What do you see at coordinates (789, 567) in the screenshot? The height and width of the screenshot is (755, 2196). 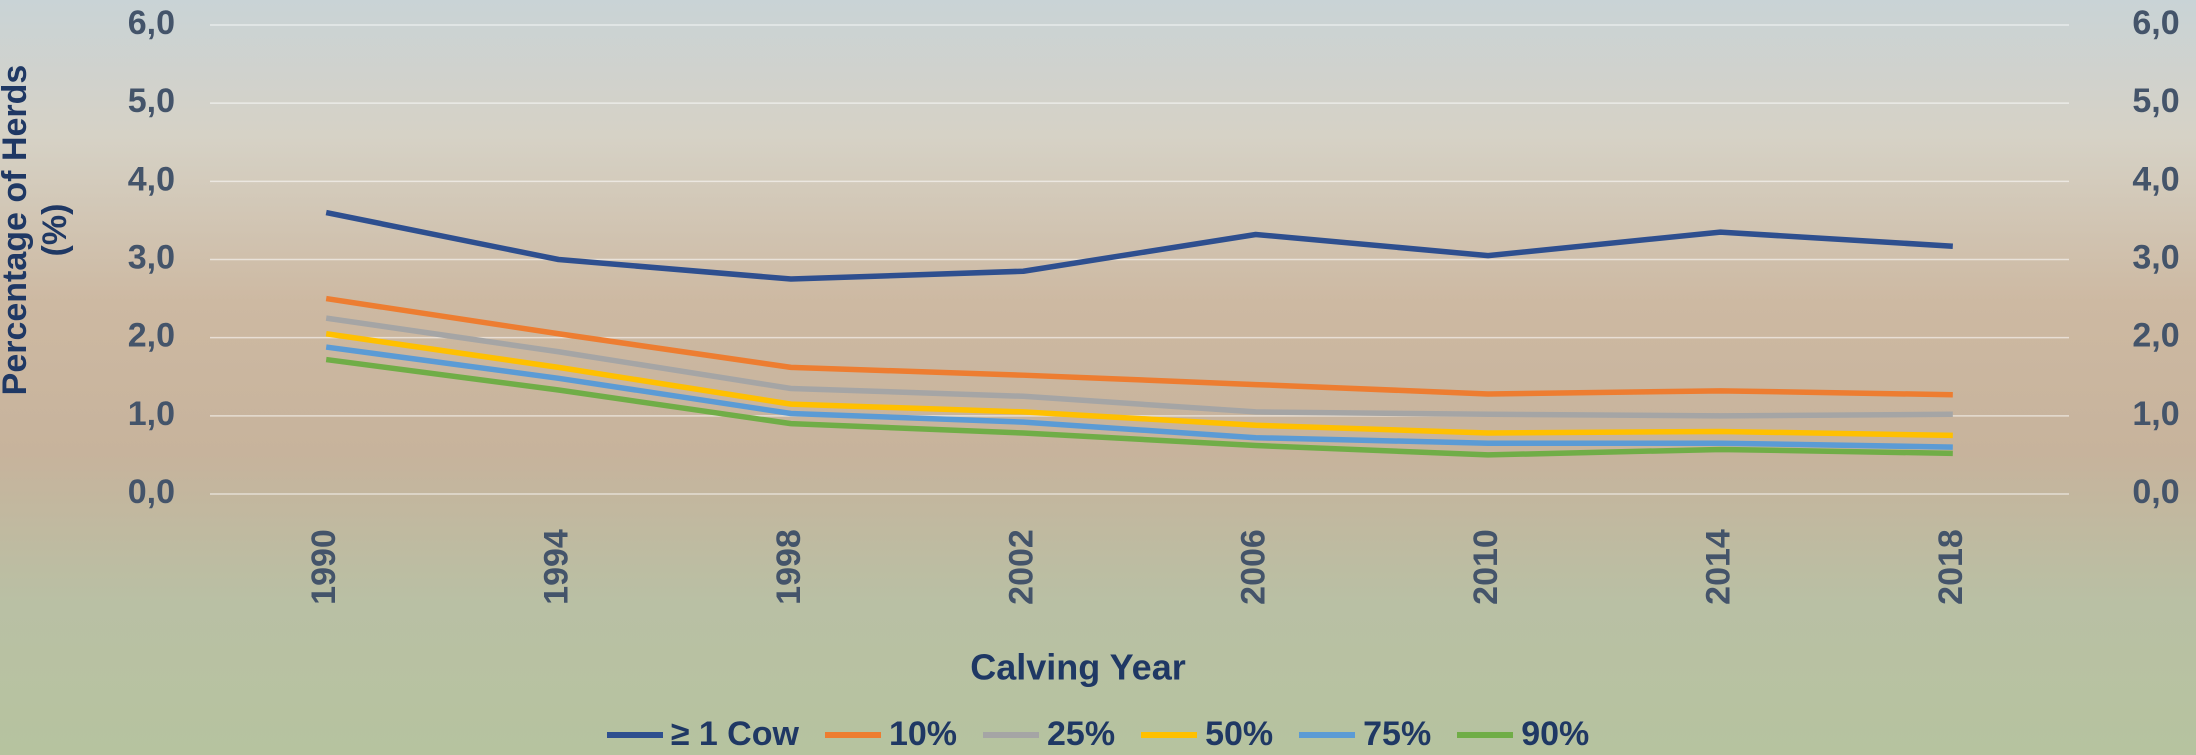 I see `x-tick-label: 1998` at bounding box center [789, 567].